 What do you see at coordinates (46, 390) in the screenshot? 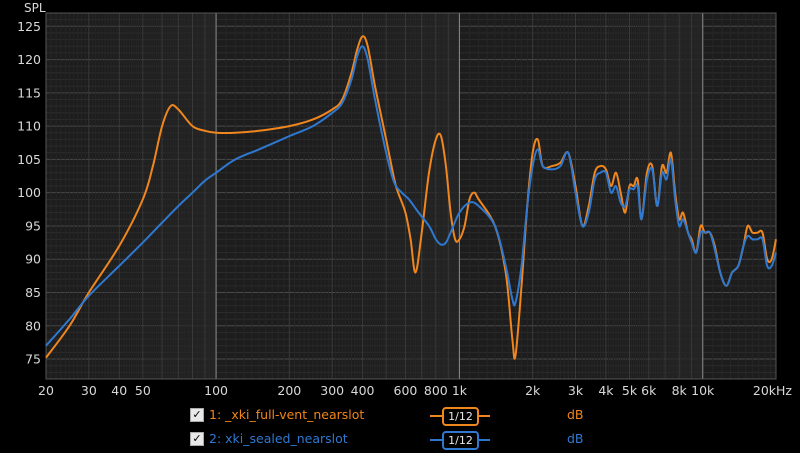
I see `x-tick-label: 20` at bounding box center [46, 390].